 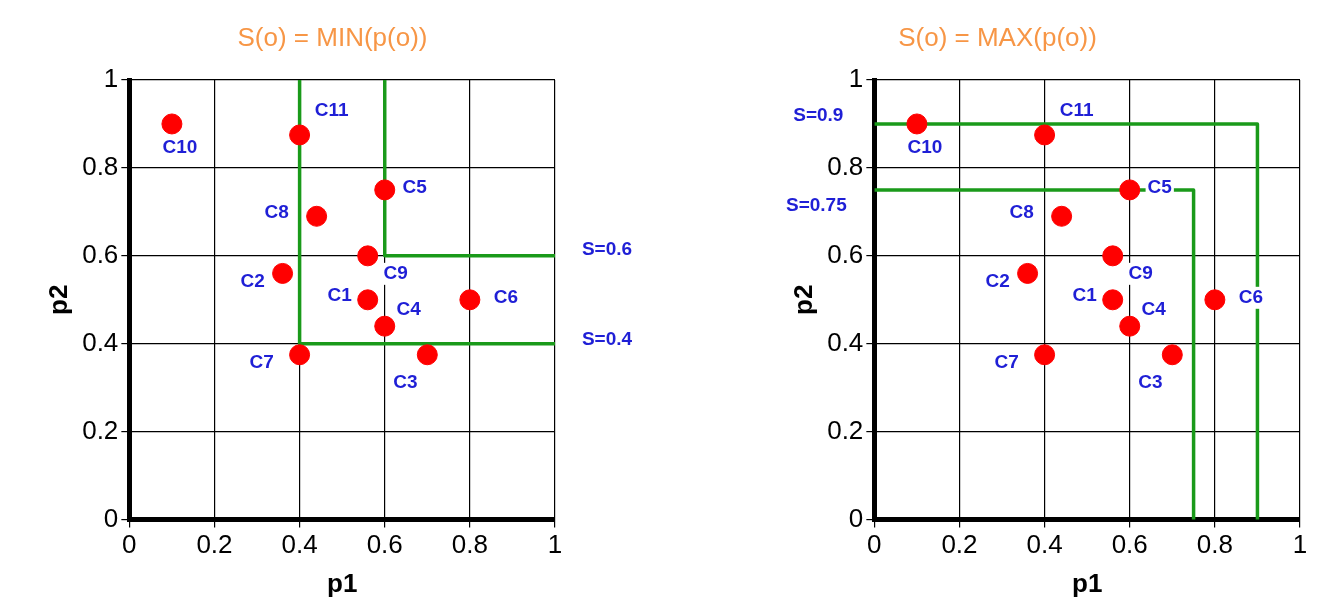 What do you see at coordinates (332, 37) in the screenshot?
I see `chart-title: S(o) = MIN(p(o))` at bounding box center [332, 37].